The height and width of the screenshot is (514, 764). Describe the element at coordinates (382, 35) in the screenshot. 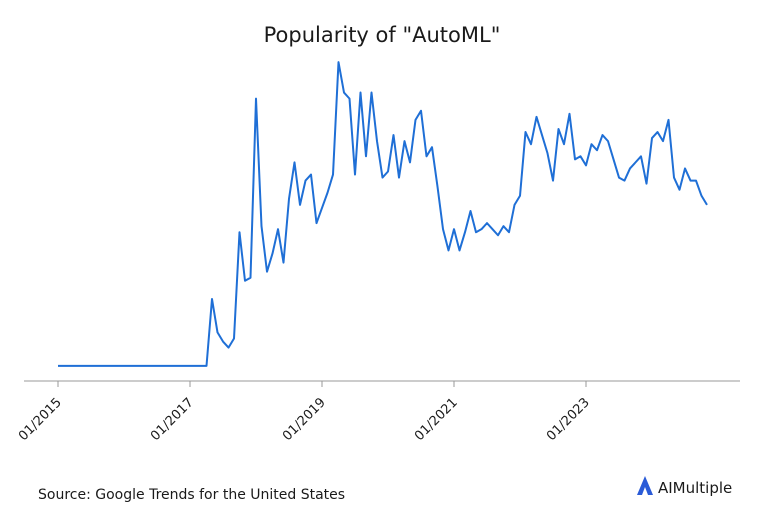

I see `chart-title: Popularity of "AutoML"` at that location.